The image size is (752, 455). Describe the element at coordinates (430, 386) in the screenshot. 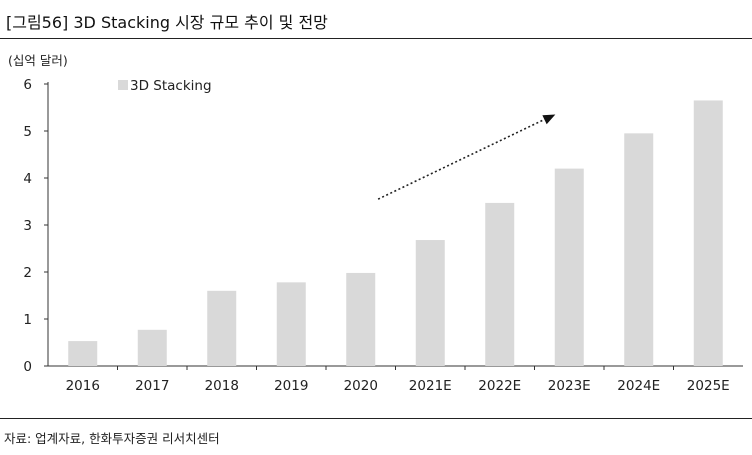

I see `x-tick-label: 2021E` at that location.